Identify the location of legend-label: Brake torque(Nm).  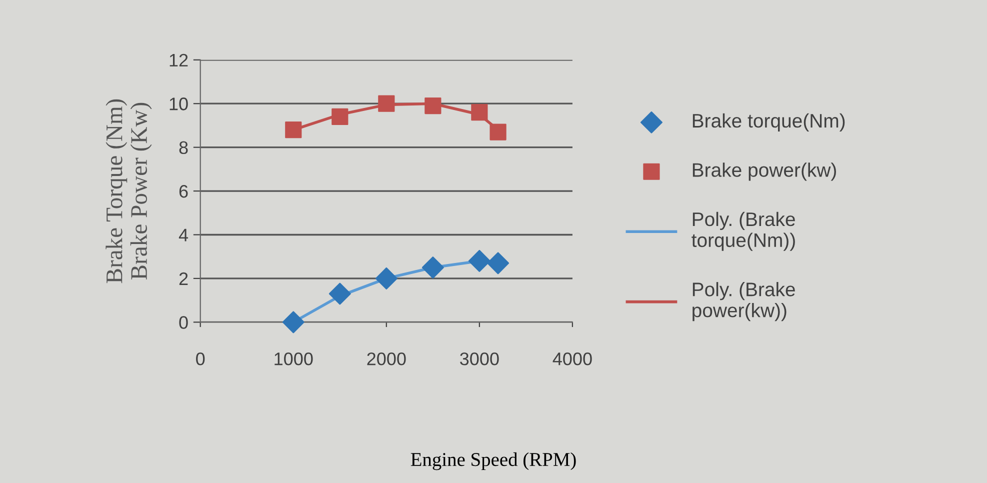
(768, 122).